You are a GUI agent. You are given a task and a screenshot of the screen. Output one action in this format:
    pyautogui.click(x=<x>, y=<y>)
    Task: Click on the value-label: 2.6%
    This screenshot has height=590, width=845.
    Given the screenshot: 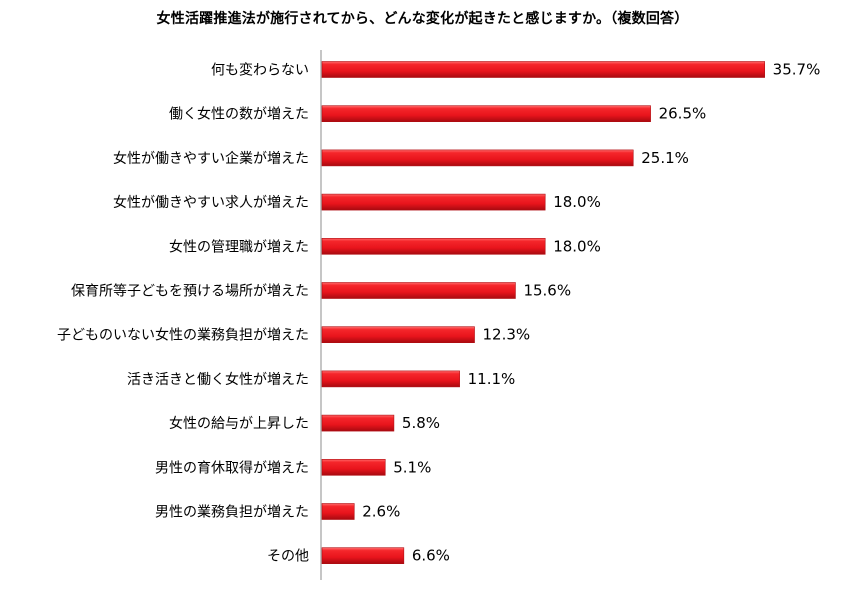 What is the action you would take?
    pyautogui.click(x=381, y=512)
    